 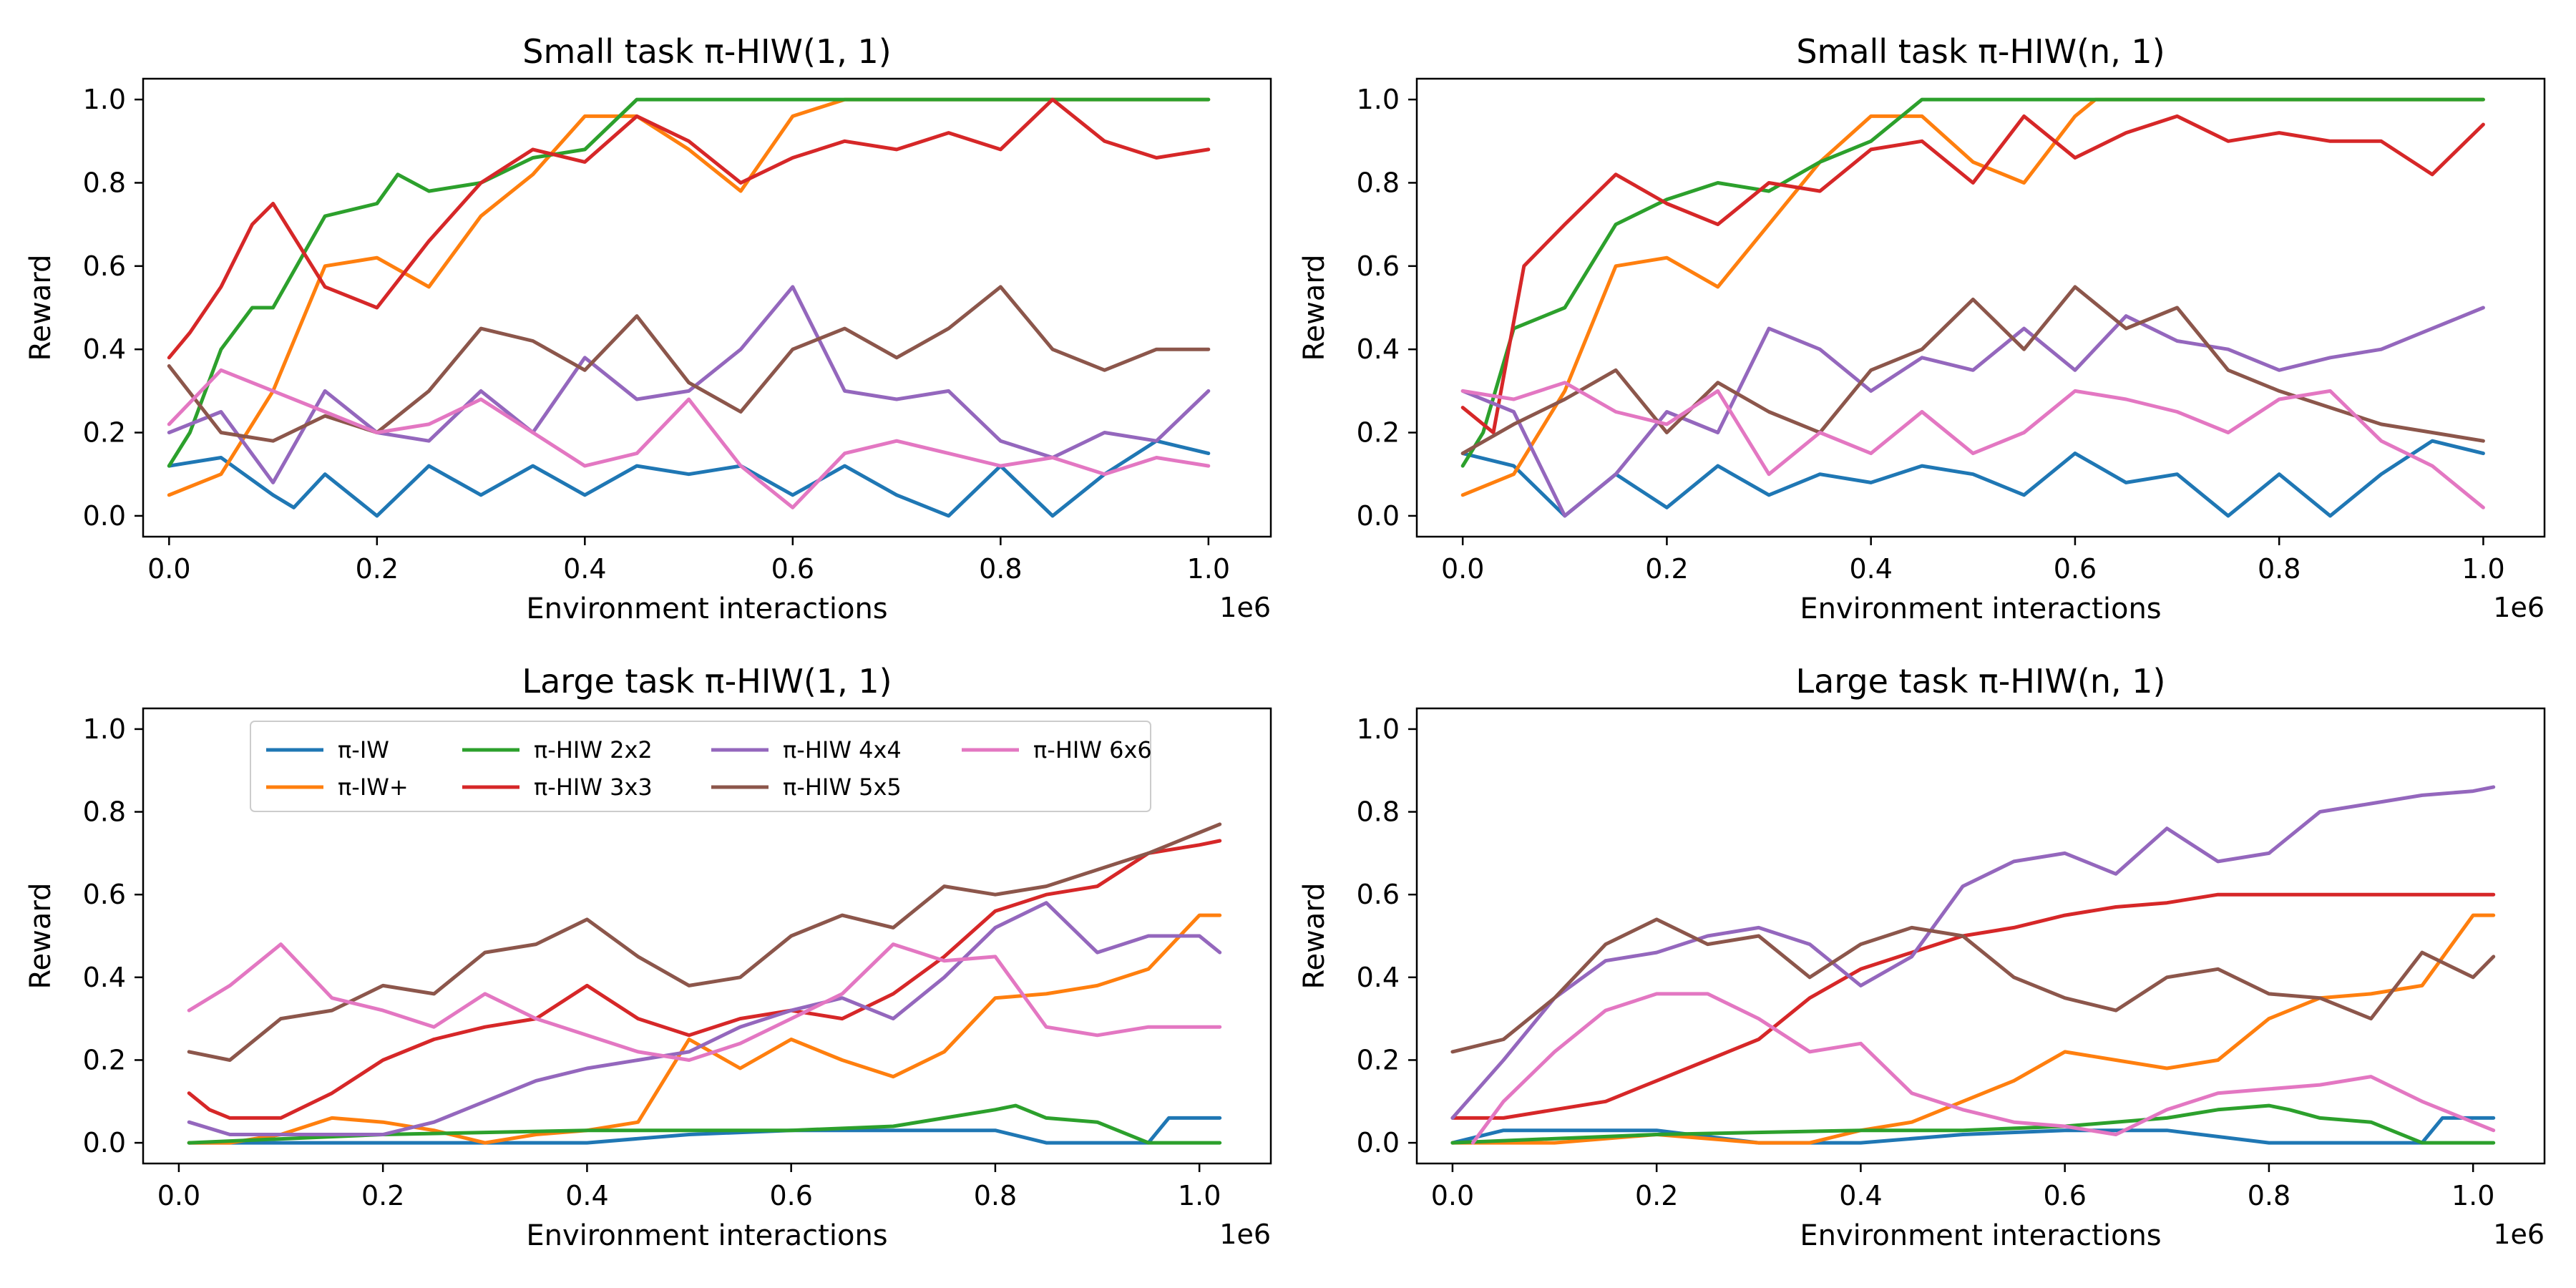 I want to click on chart-title: Large task π-HIW(n, 1), so click(x=1981, y=681).